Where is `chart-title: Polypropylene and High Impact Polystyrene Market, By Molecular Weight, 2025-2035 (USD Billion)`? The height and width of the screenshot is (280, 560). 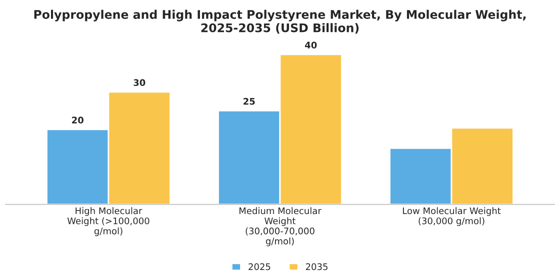
chart-title: Polypropylene and High Impact Polystyrene Market, By Molecular Weight, 2025-2035 (USD Billion) is located at coordinates (280, 22).